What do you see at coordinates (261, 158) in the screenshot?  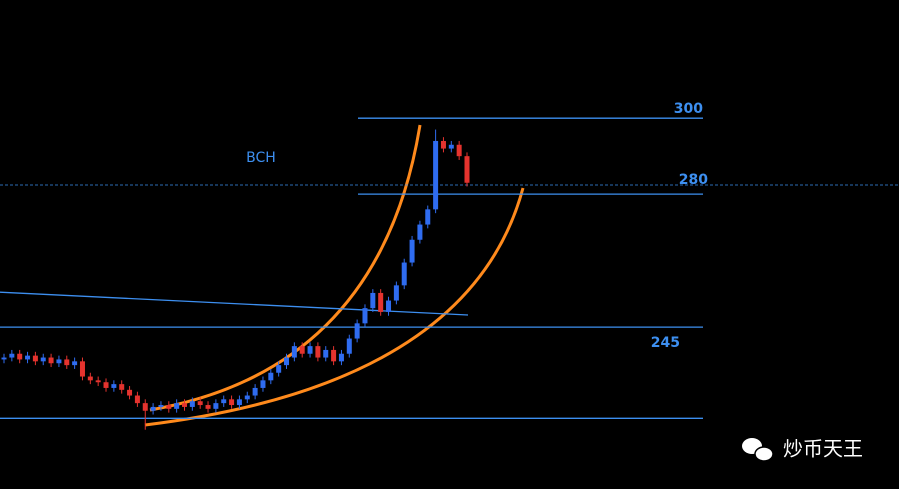 I see `symbol-label: BCH` at bounding box center [261, 158].